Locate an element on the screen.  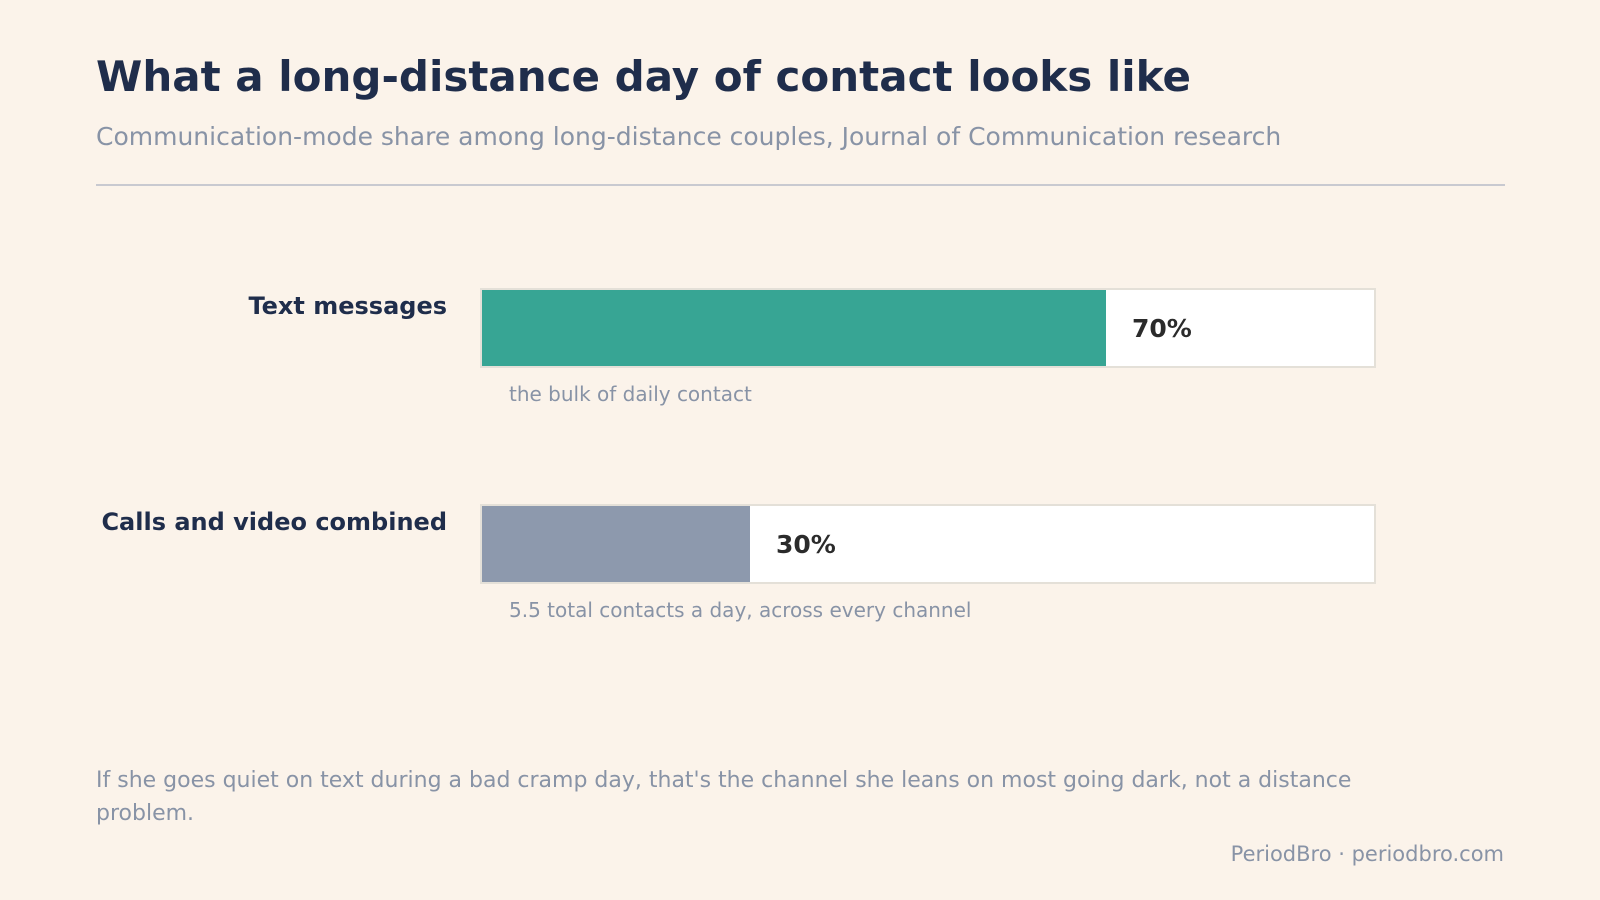
bar-annotation: the bulk of daily contact is located at coordinates (630, 394).